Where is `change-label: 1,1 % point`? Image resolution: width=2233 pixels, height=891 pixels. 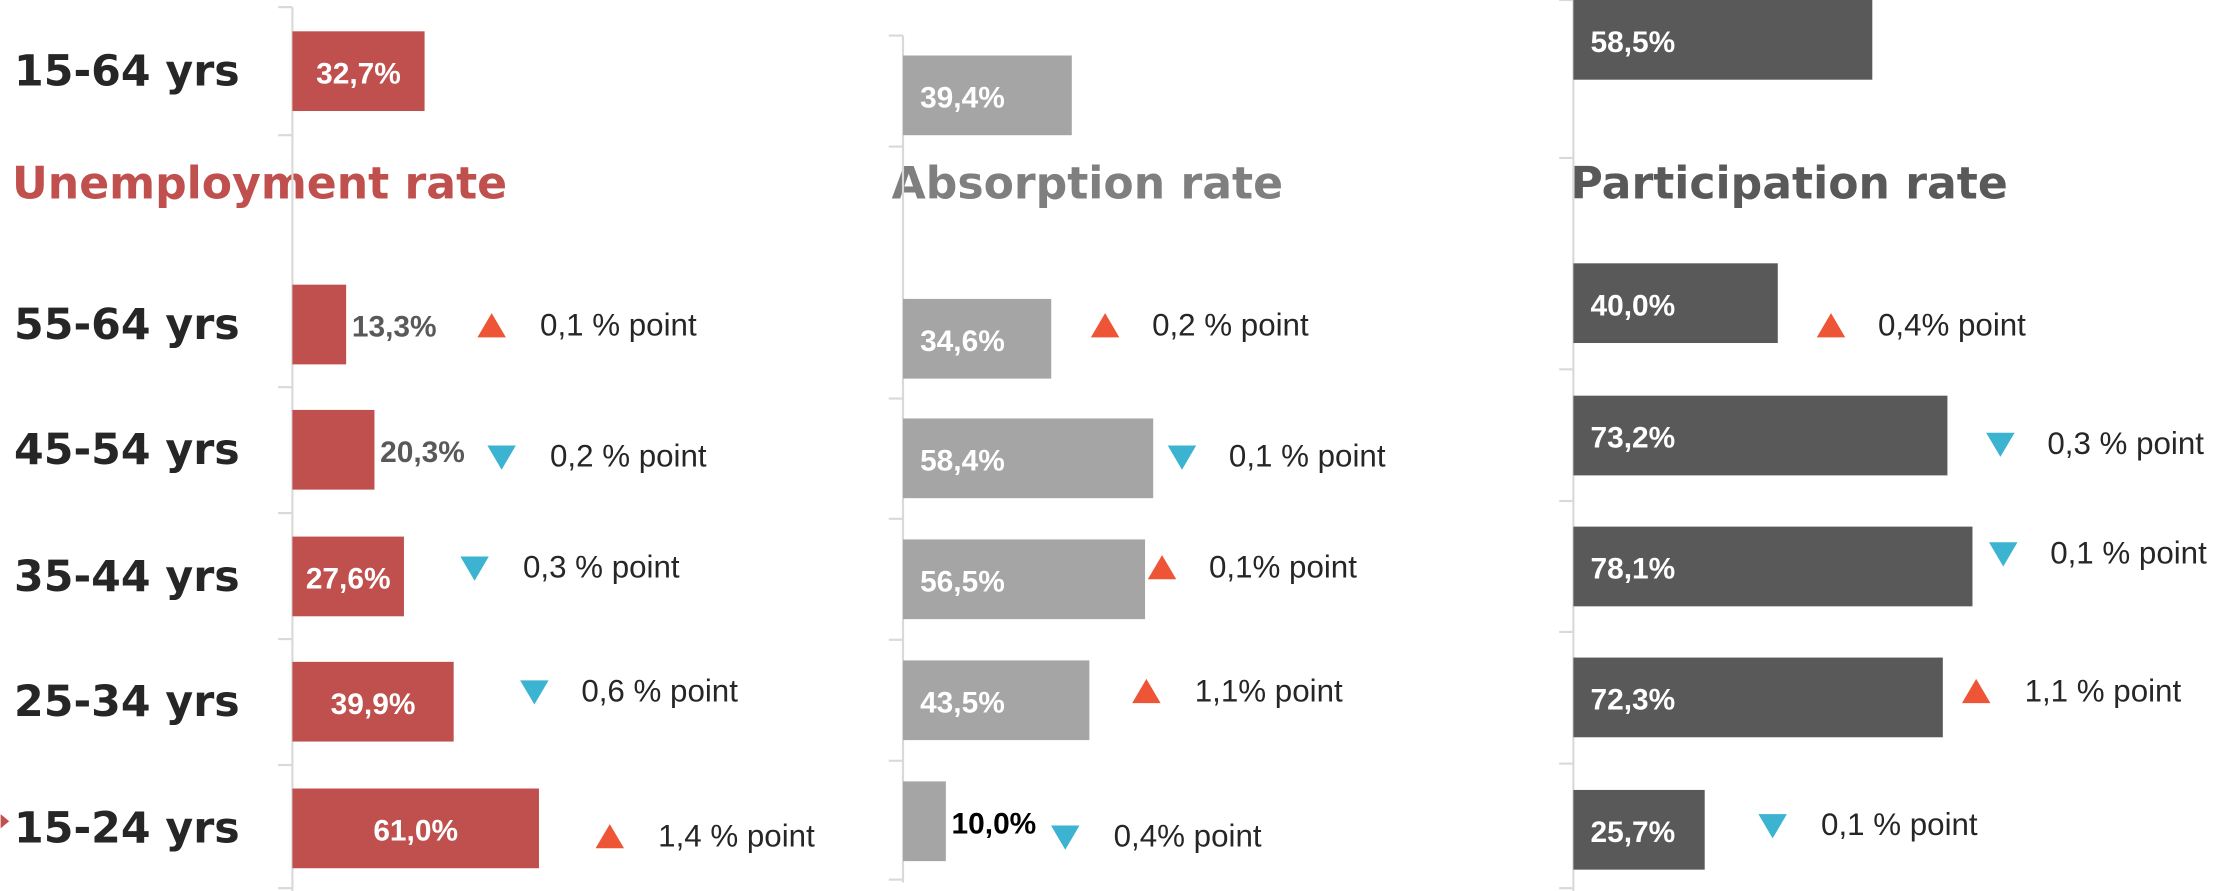 change-label: 1,1 % point is located at coordinates (2103, 690).